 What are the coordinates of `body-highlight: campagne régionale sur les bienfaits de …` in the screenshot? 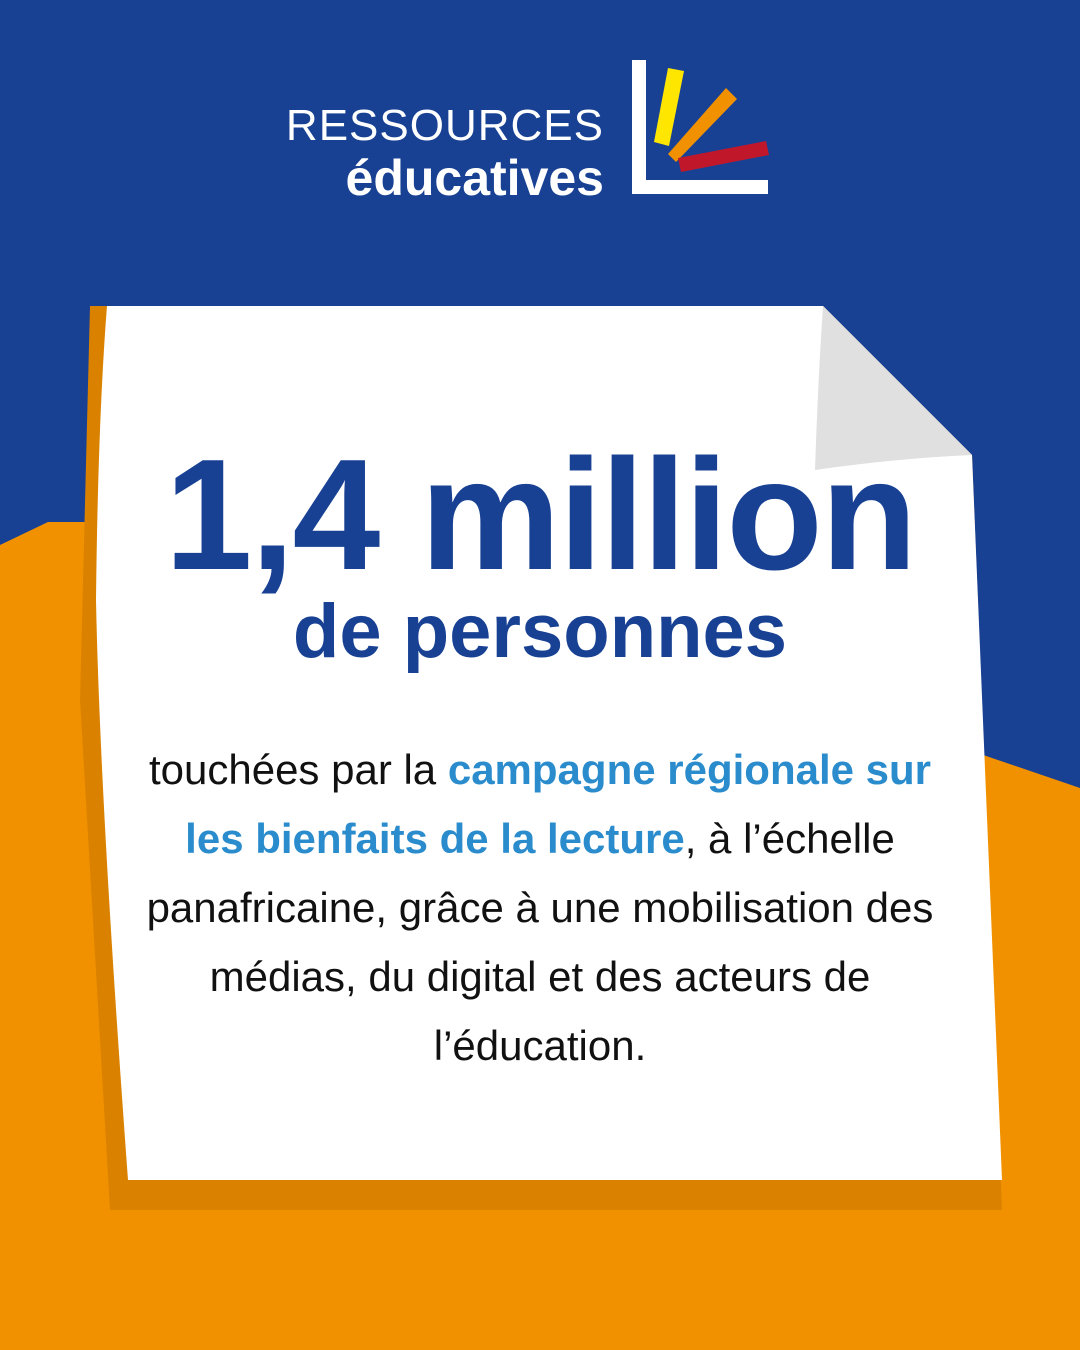 It's located at (558, 804).